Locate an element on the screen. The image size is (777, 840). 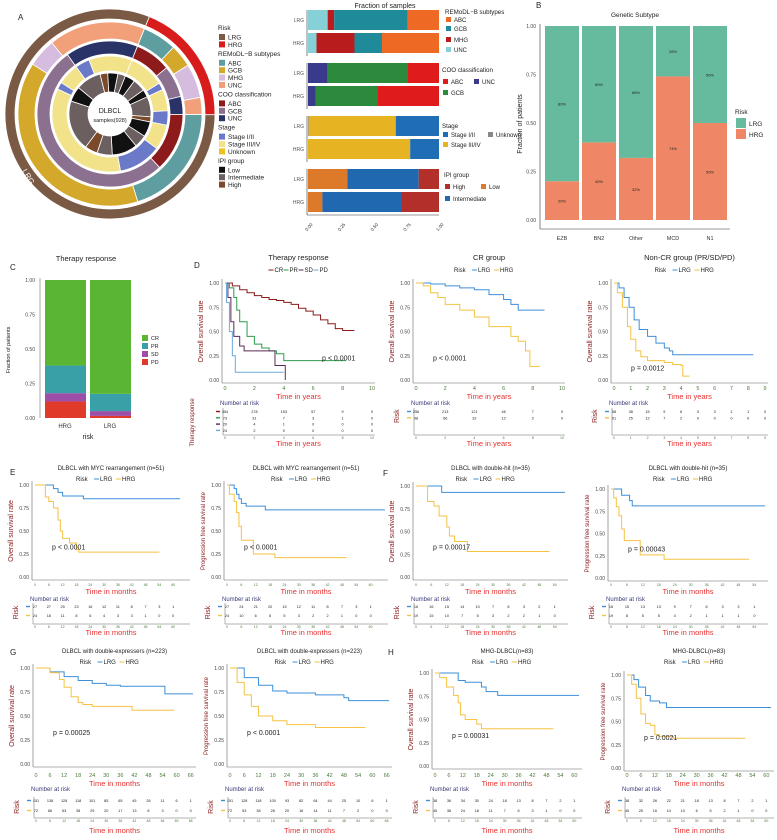
risk-count: 15 is located at coordinates (627, 607).